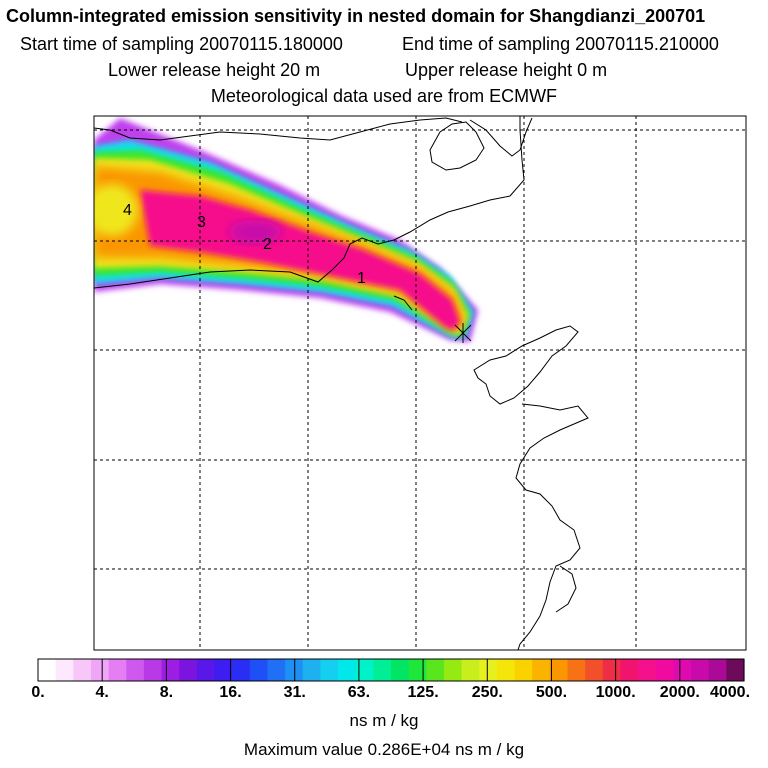 Image resolution: width=768 pixels, height=768 pixels. What do you see at coordinates (201, 222) in the screenshot?
I see `contour-label-3: 3` at bounding box center [201, 222].